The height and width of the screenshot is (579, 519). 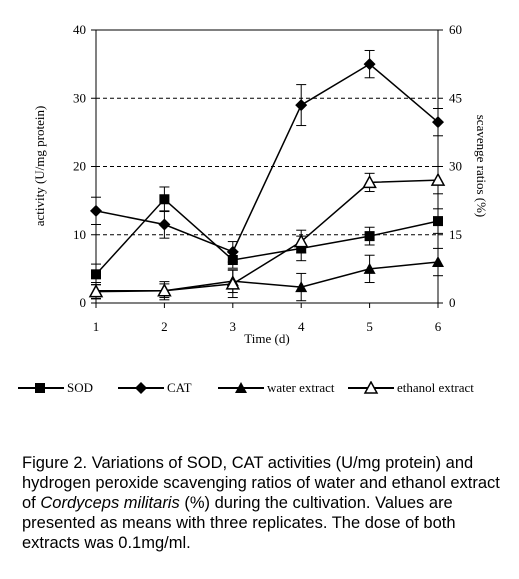 I want to click on legend-marker-water-extract, so click(x=241, y=387).